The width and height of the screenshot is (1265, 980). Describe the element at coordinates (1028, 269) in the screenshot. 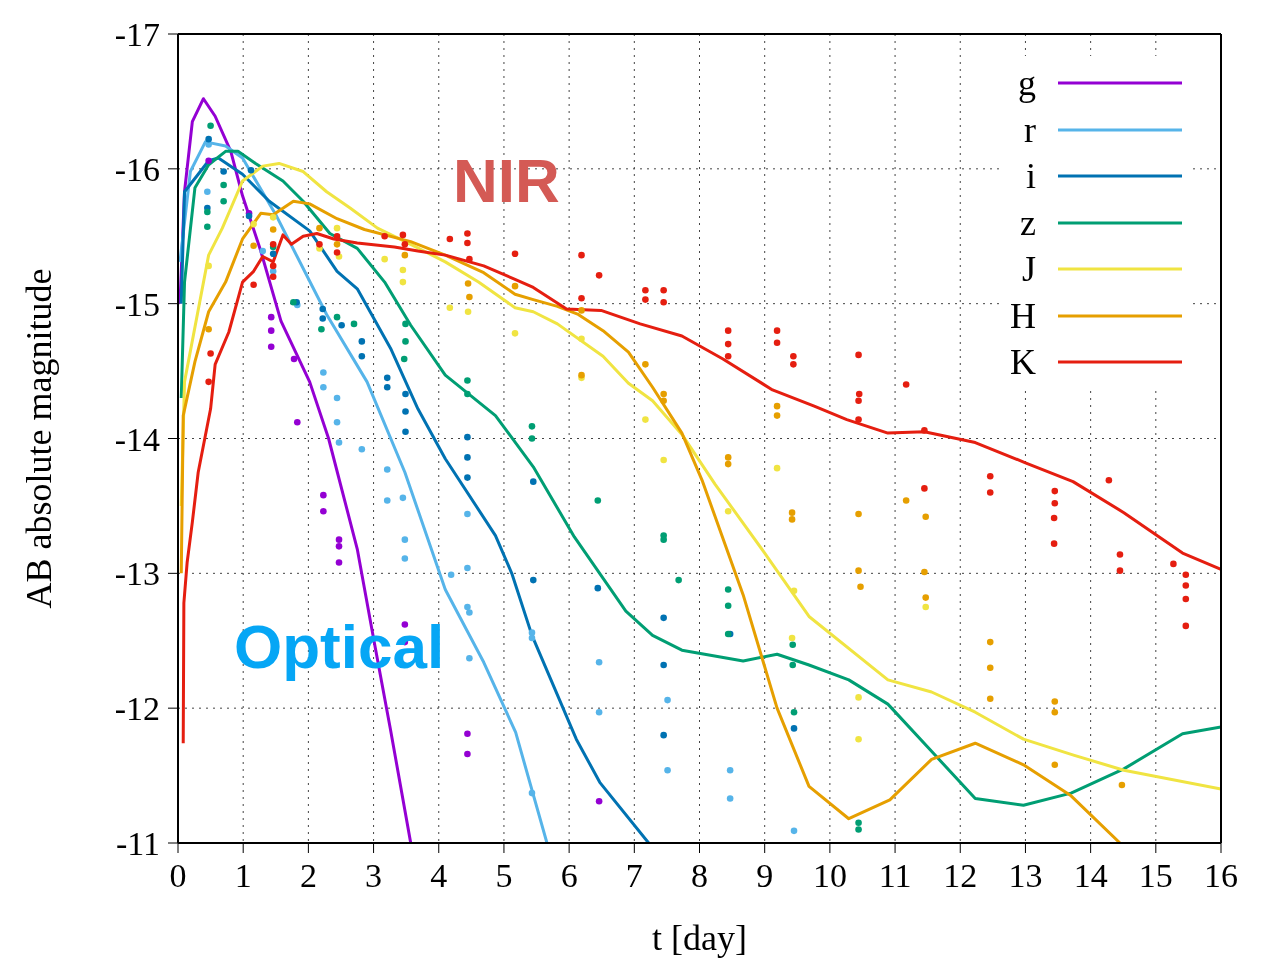

I see `legend-label: J` at that location.